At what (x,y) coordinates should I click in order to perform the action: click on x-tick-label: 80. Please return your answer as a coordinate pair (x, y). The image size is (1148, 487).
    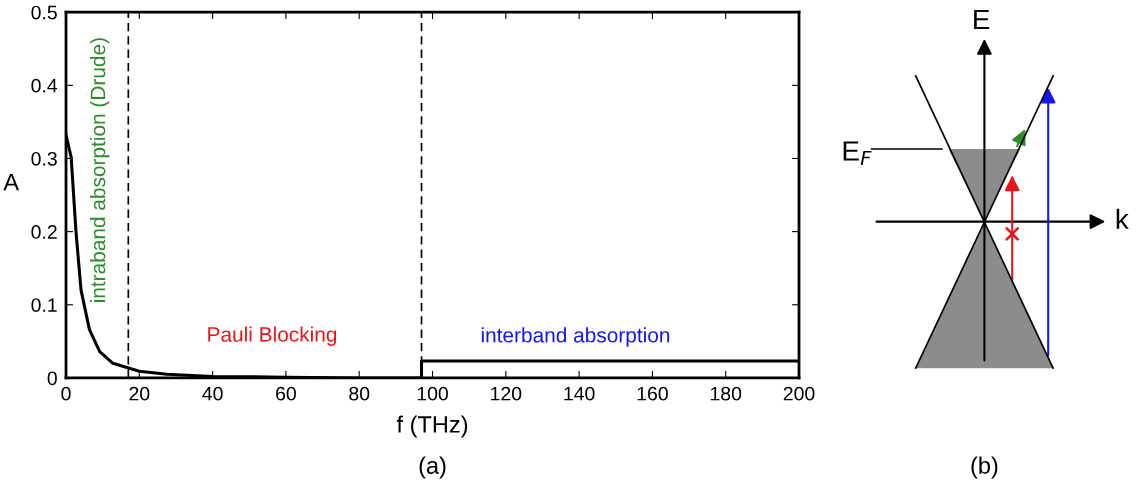
    Looking at the image, I should click on (359, 393).